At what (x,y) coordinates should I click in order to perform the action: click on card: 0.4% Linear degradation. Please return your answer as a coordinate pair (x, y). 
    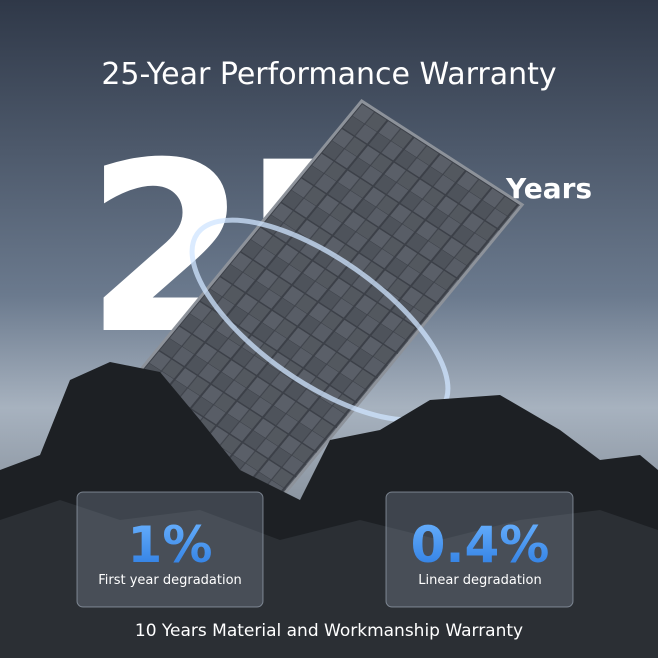
    Looking at the image, I should click on (479, 549).